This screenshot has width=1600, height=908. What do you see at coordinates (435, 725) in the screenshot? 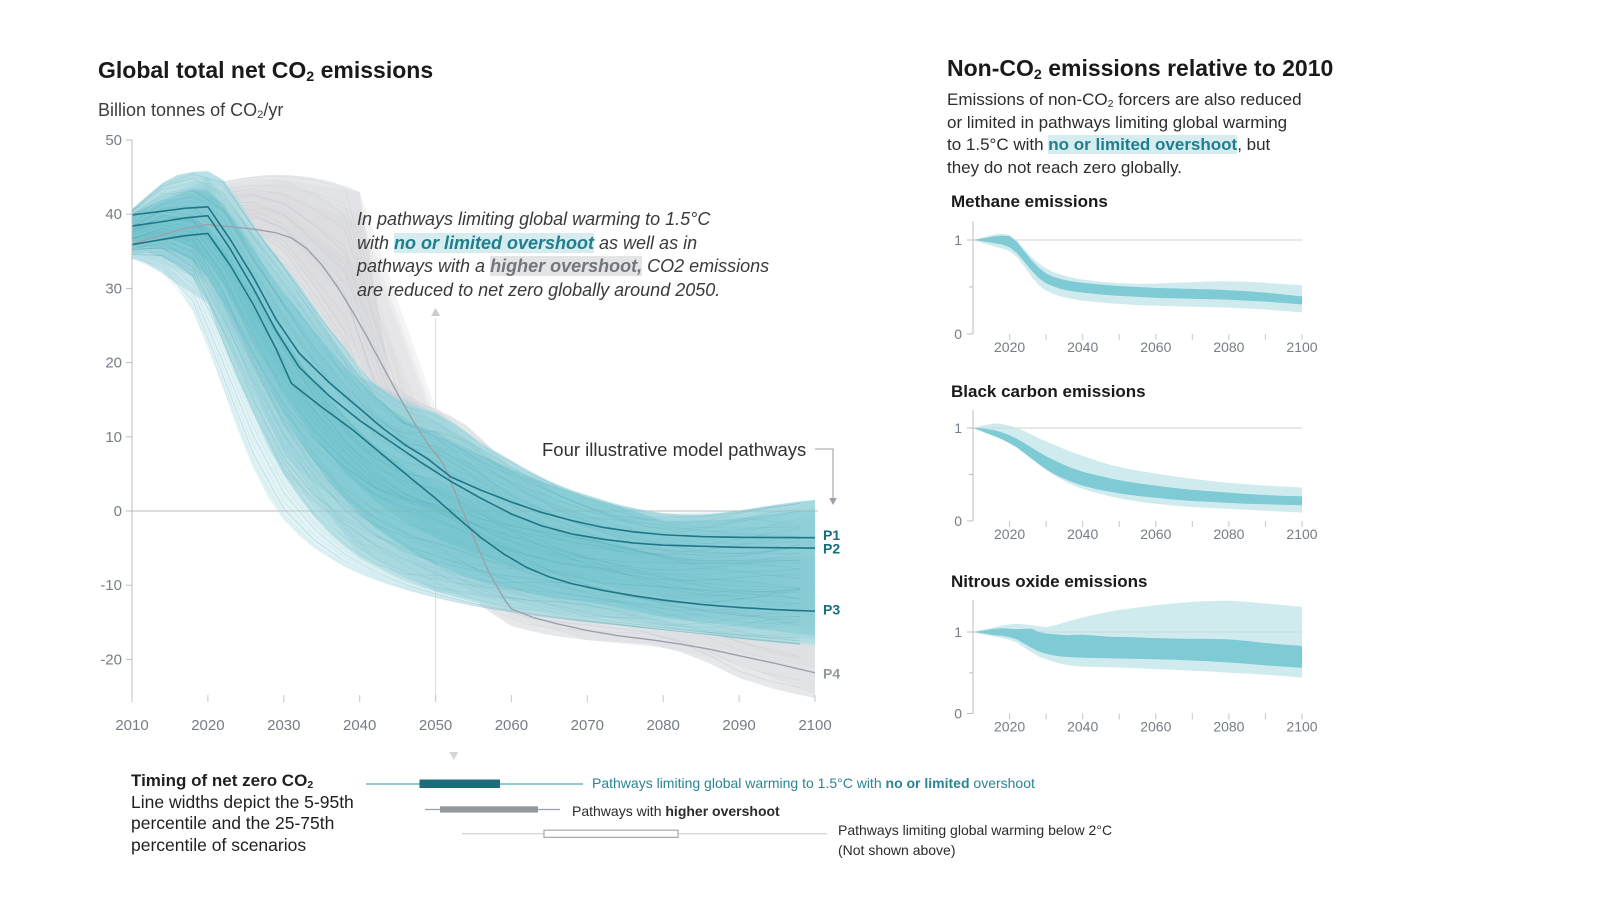
I see `svg-text: 2050` at bounding box center [435, 725].